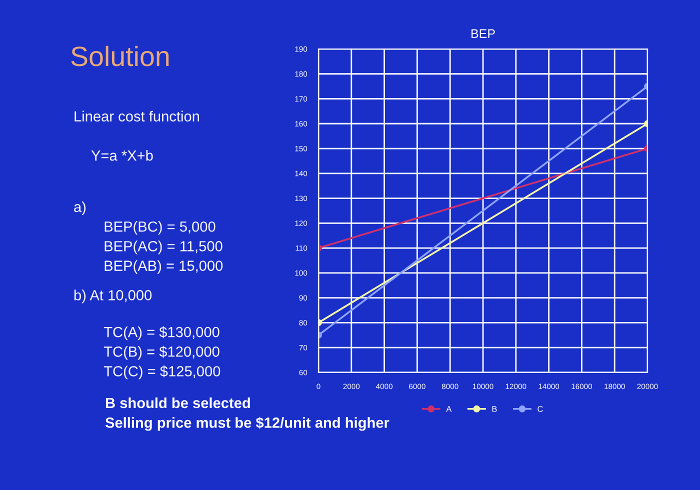 The width and height of the screenshot is (700, 490). I want to click on chart-title: BEP, so click(483, 33).